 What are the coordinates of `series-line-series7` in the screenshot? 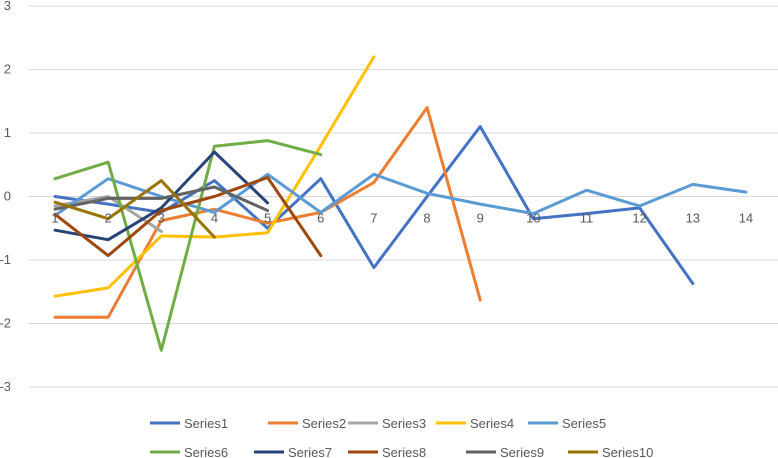 It's located at (161, 196).